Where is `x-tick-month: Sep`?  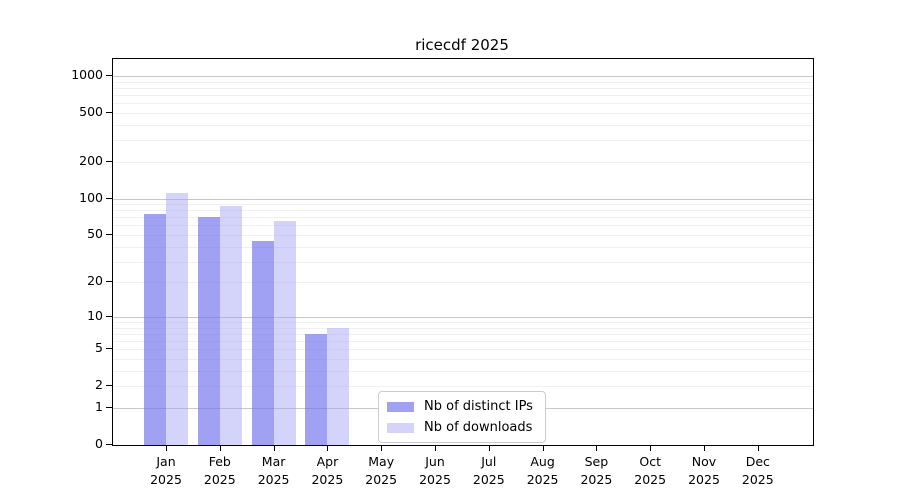
x-tick-month: Sep is located at coordinates (596, 461).